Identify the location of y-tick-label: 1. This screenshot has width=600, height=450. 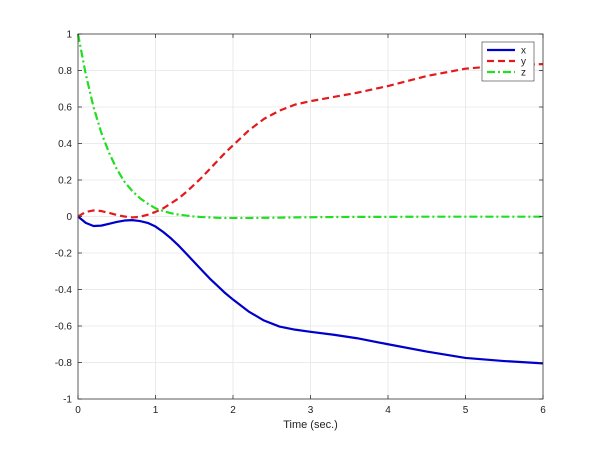
(69, 35).